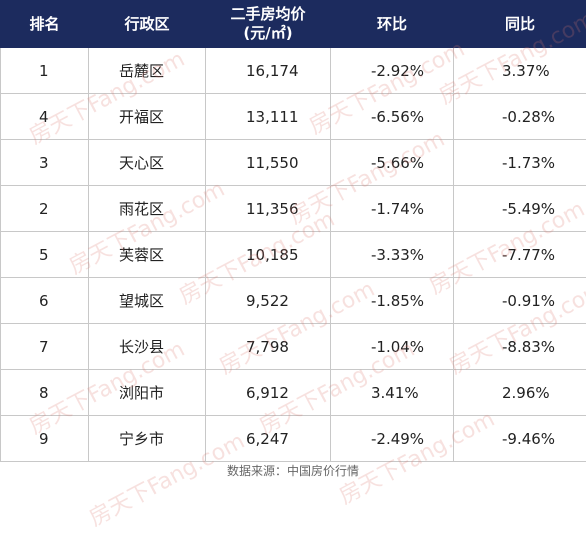  What do you see at coordinates (267, 33) in the screenshot?
I see `header-unit: (元/㎡)` at bounding box center [267, 33].